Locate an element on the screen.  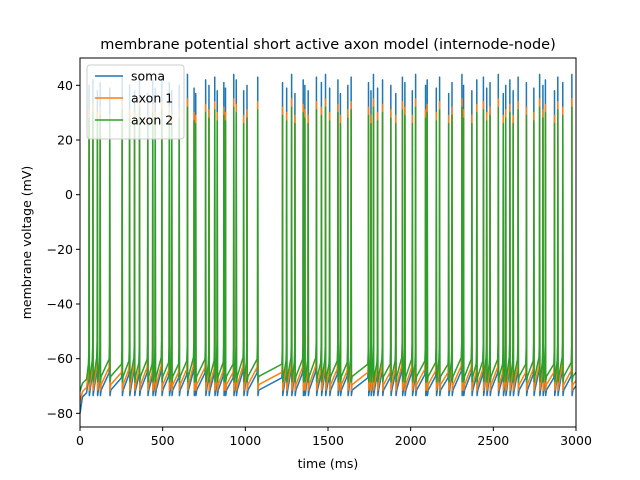
y-tick-label: −60 is located at coordinates (60, 358).